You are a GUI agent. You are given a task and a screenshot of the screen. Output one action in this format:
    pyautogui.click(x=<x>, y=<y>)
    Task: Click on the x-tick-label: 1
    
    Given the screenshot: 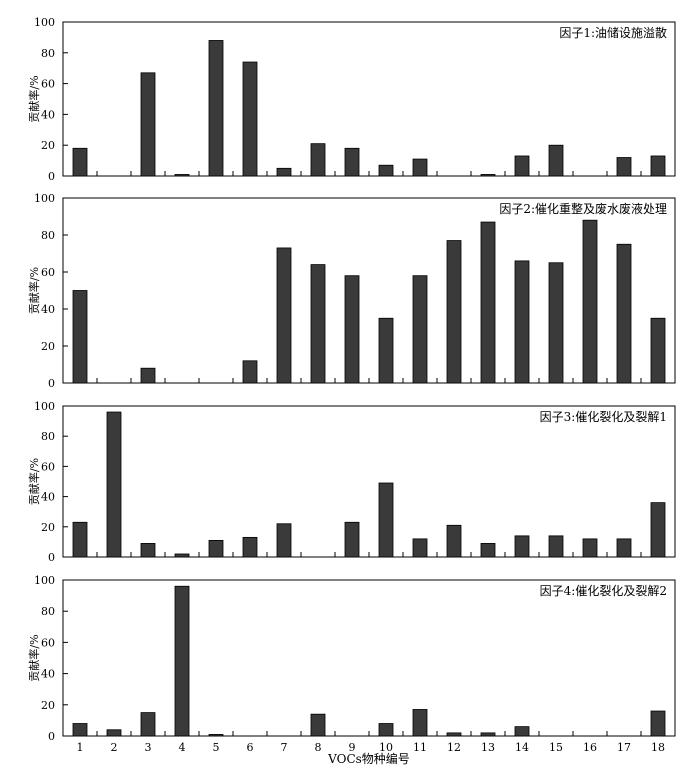 What is the action you would take?
    pyautogui.click(x=80, y=747)
    